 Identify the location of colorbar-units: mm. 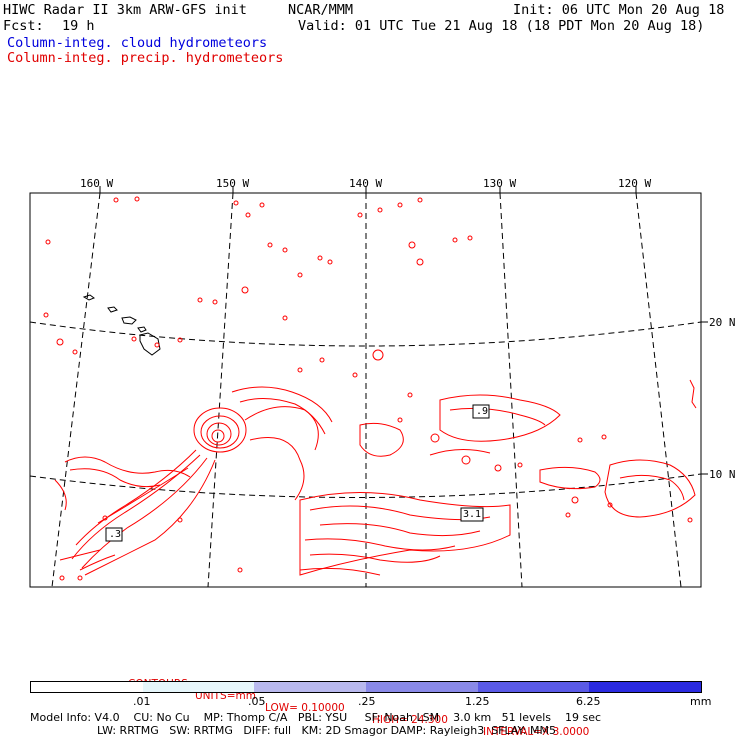
(701, 701).